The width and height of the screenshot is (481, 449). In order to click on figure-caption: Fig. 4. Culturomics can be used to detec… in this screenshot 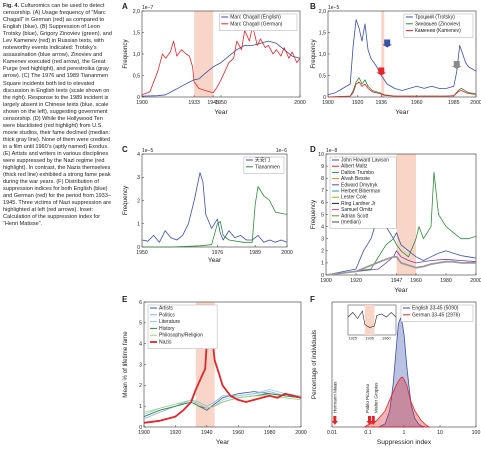, I will do `click(58, 116)`.